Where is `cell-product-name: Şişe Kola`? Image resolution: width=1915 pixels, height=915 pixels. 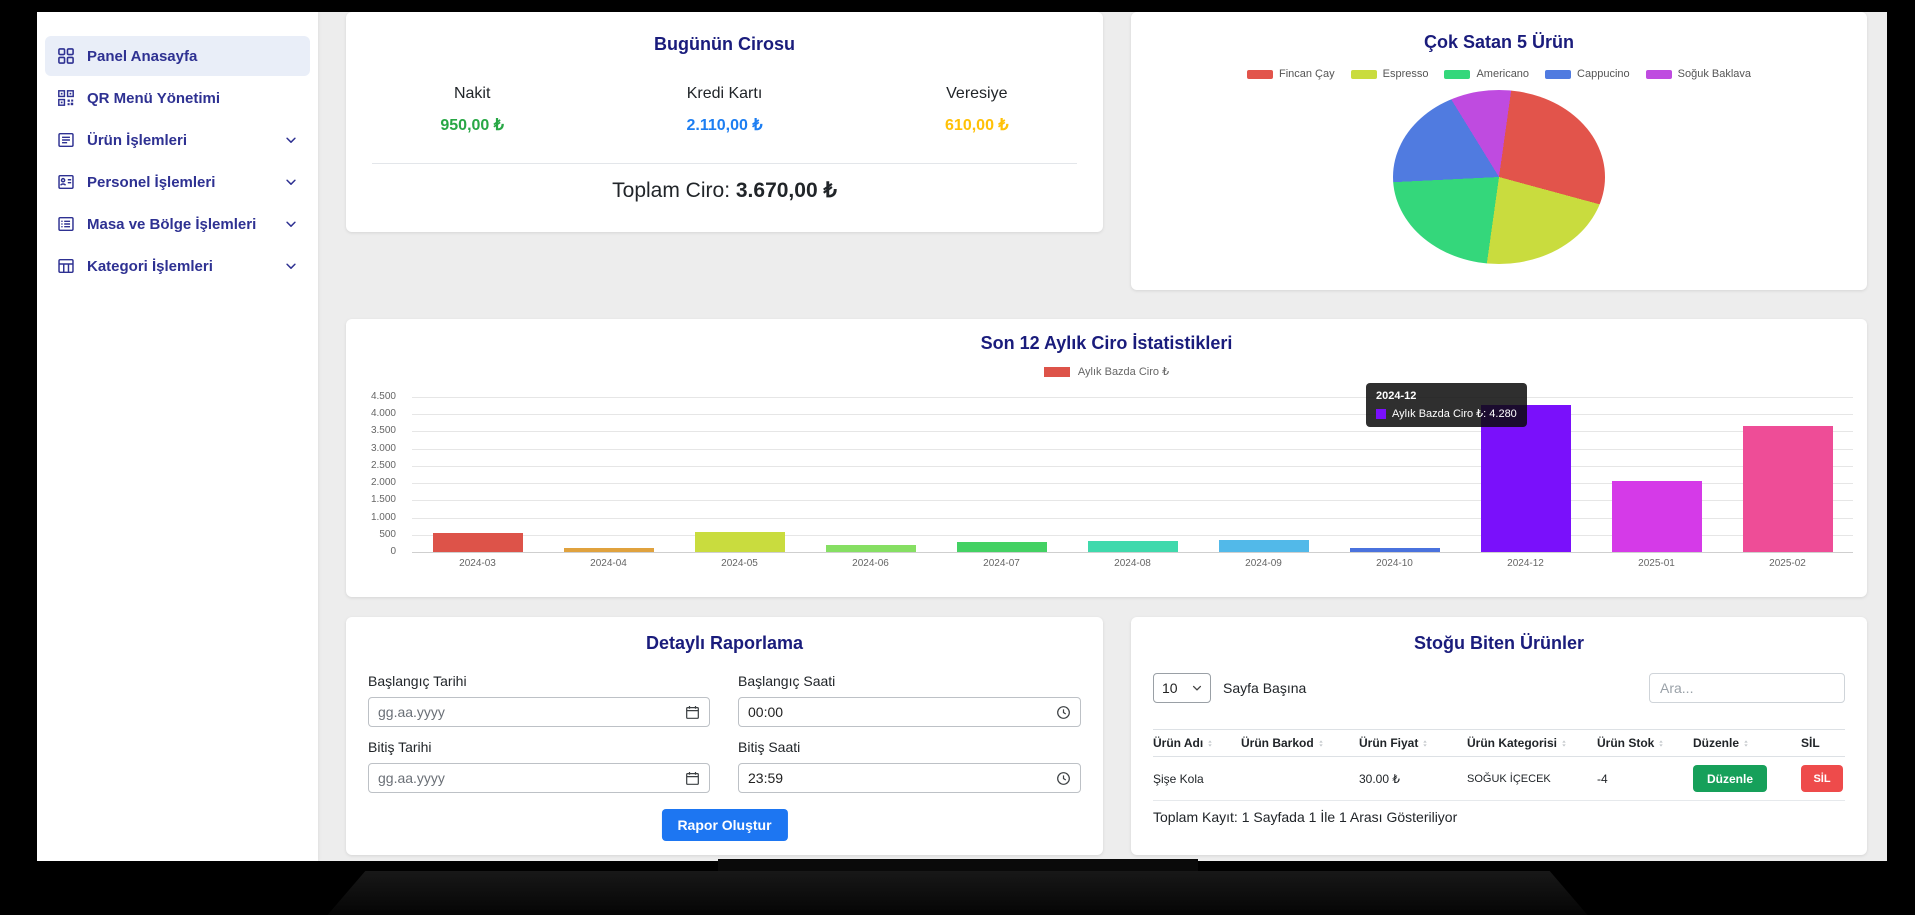
cell-product-name: Şişe Kola is located at coordinates (1178, 778).